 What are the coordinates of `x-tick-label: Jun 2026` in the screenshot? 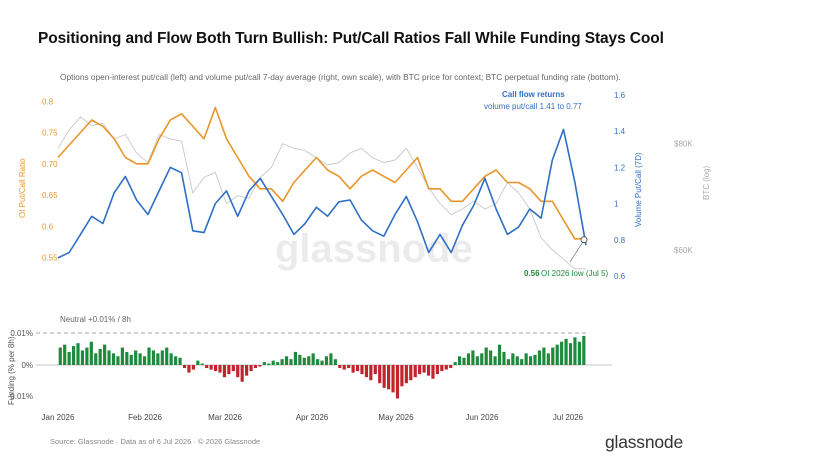 It's located at (482, 417).